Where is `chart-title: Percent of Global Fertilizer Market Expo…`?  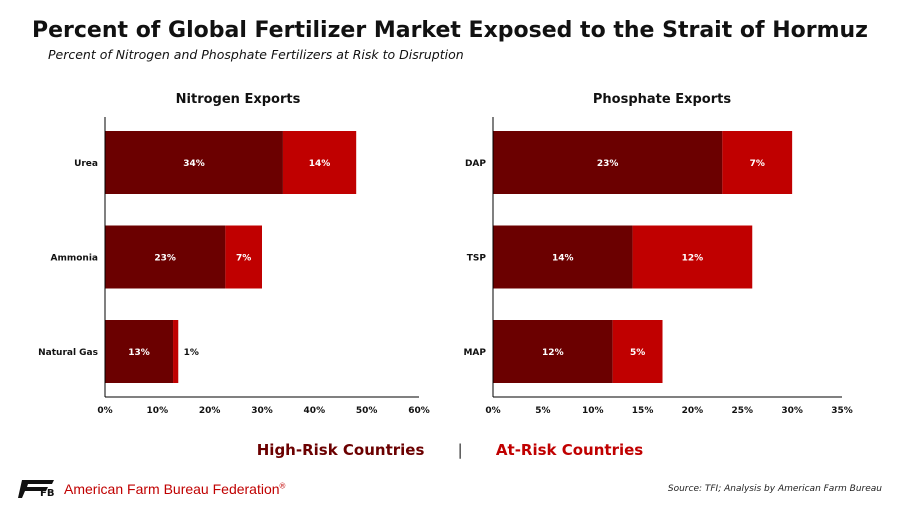 chart-title: Percent of Global Fertilizer Market Expo… is located at coordinates (450, 30).